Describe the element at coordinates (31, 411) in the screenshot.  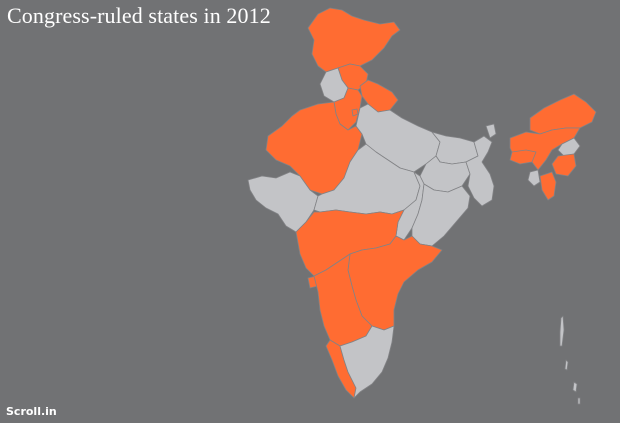
I see `source-credit: Scroll.in` at that location.